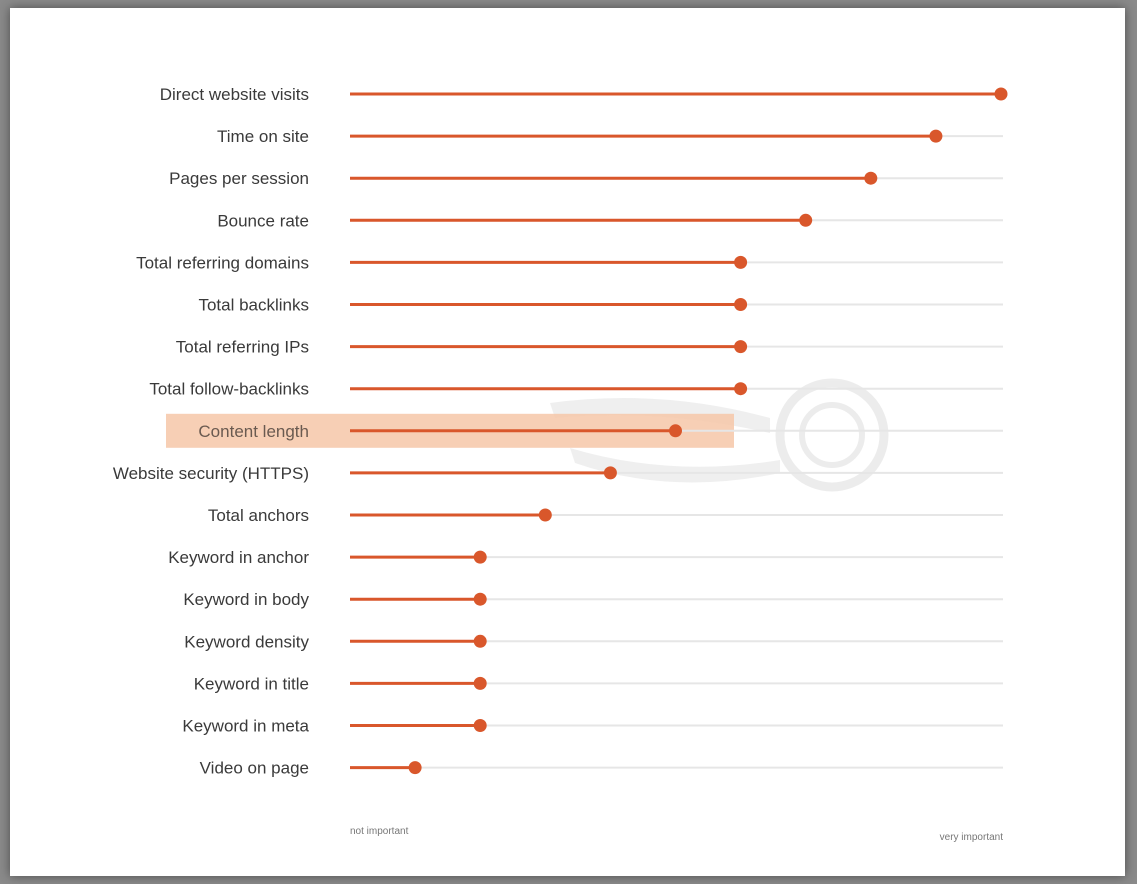  Describe the element at coordinates (242, 347) in the screenshot. I see `category-label: Total referring IPs` at that location.